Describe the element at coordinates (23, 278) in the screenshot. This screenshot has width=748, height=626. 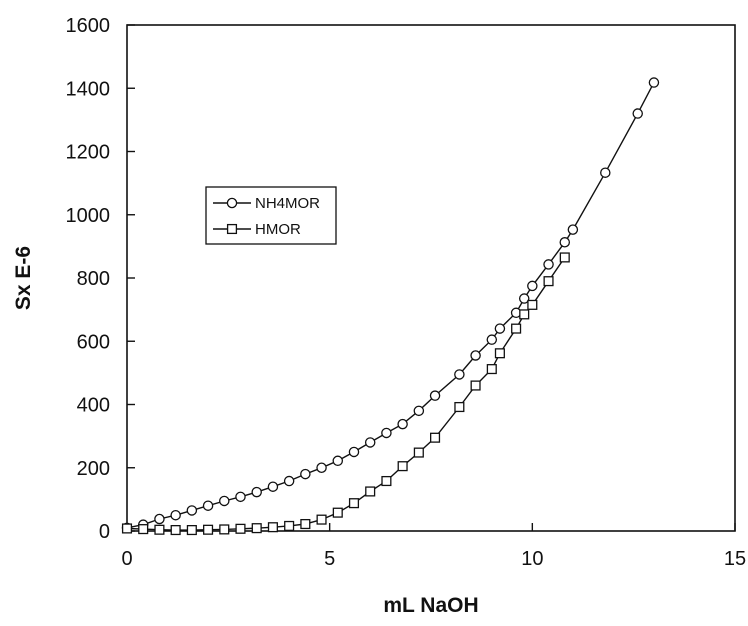
I see `y-axis-title: Sx E-6` at that location.